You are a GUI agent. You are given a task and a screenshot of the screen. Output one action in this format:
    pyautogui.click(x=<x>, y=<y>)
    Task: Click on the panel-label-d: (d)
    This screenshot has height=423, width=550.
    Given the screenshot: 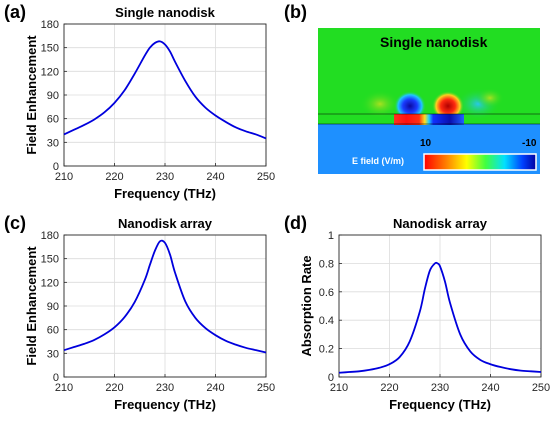 What is the action you would take?
    pyautogui.click(x=295, y=223)
    